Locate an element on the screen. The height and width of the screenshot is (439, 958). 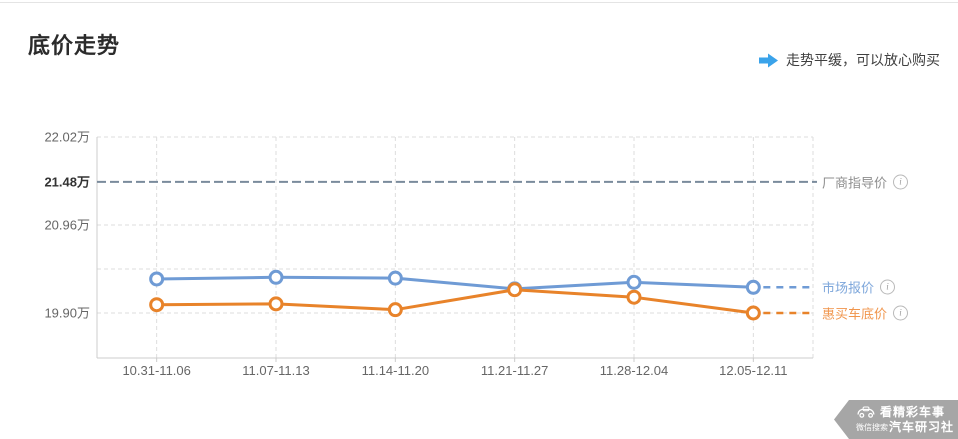
car-icon is located at coordinates (866, 412).